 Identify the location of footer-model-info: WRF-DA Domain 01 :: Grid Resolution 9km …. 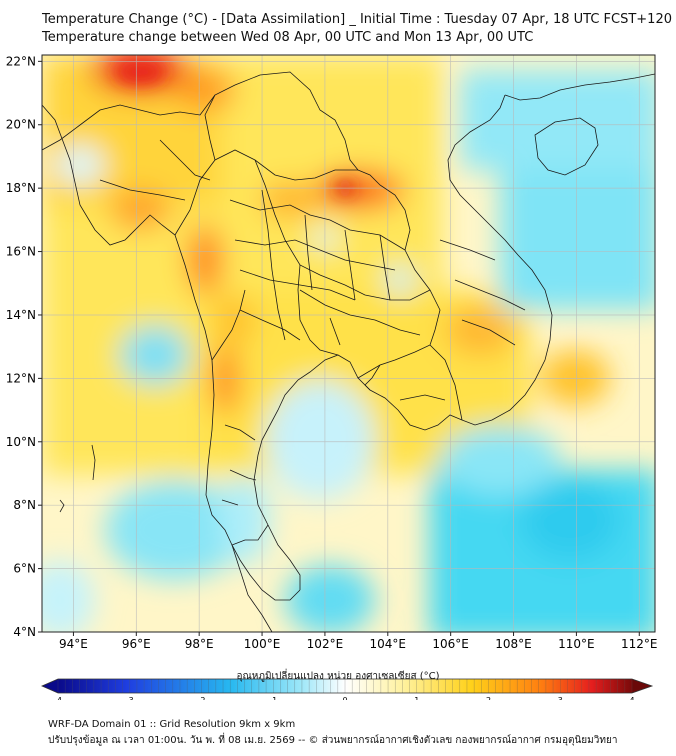
(172, 724).